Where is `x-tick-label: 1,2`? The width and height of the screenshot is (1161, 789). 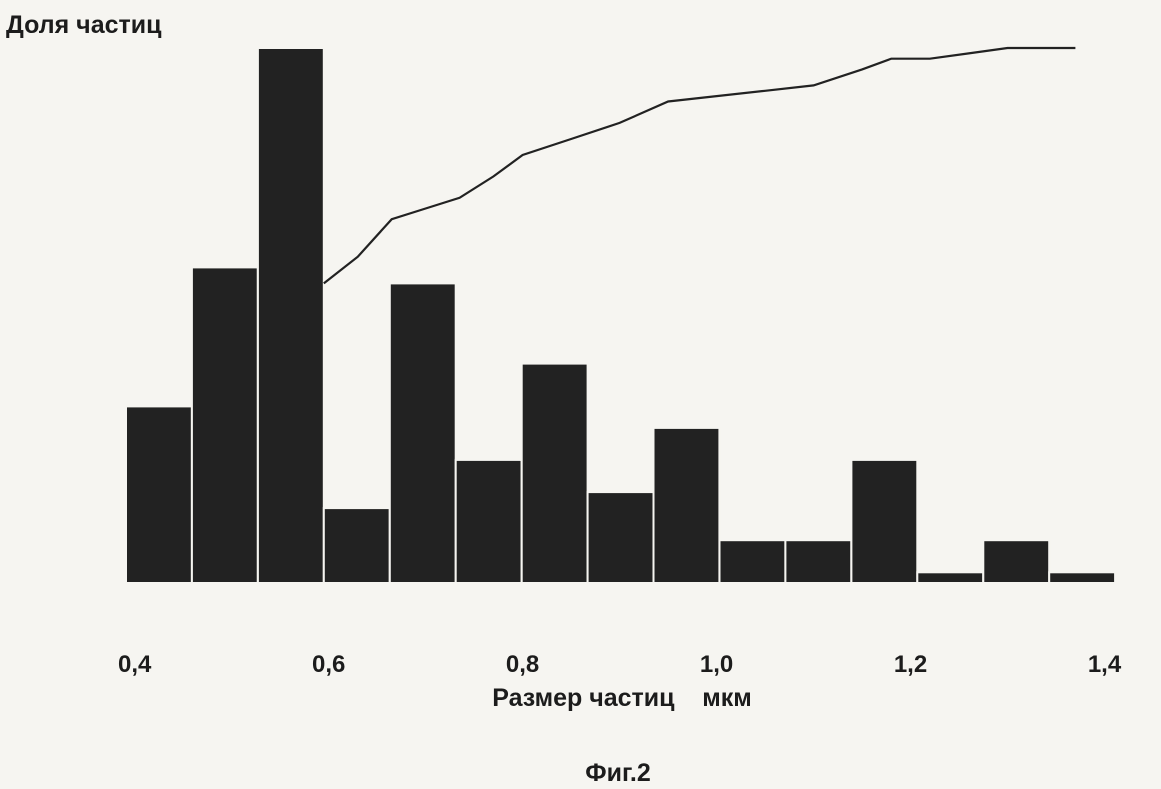
x-tick-label: 1,2 is located at coordinates (910, 664).